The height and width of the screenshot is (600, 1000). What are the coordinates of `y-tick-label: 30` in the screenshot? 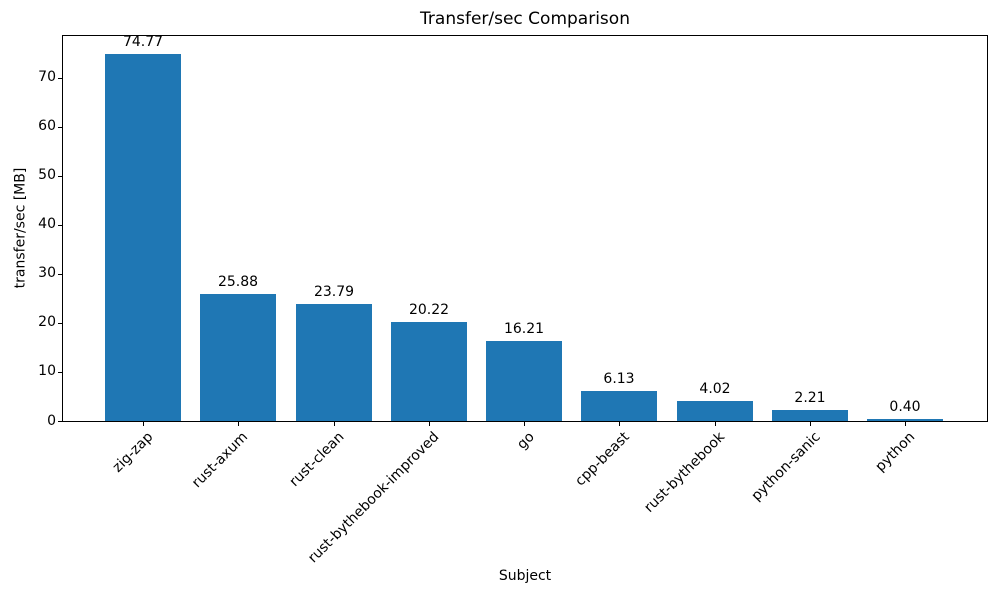 It's located at (47, 273).